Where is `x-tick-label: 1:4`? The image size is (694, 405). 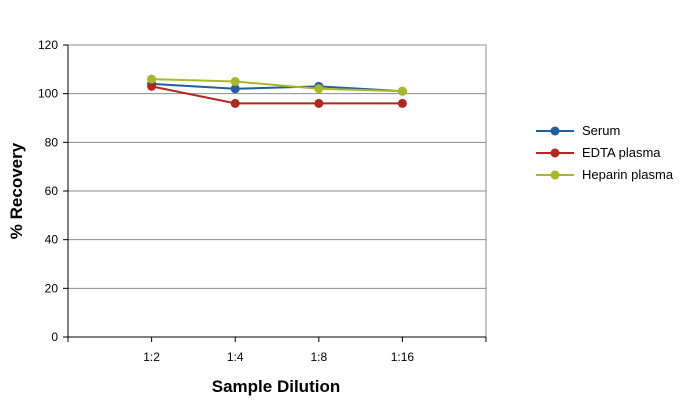
x-tick-label: 1:4 is located at coordinates (235, 357).